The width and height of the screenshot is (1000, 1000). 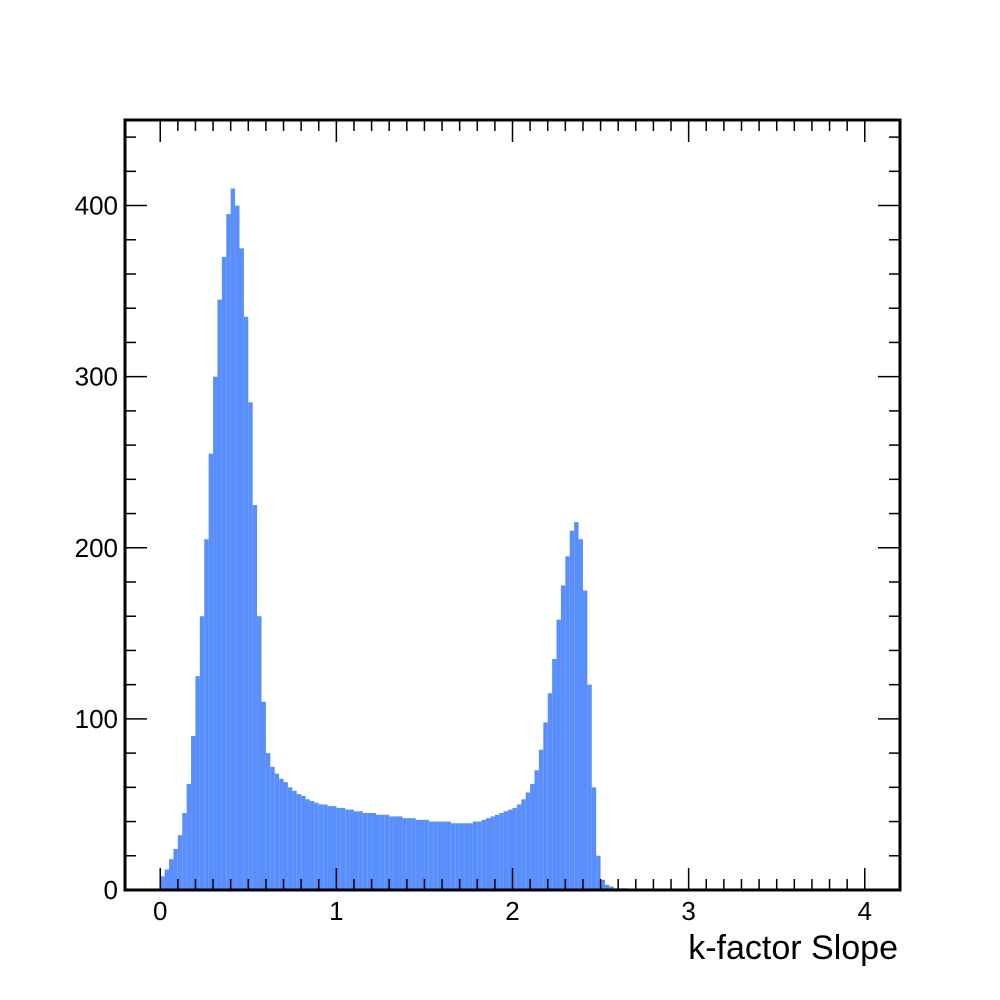 What do you see at coordinates (111, 890) in the screenshot?
I see `y-tick-label: 0` at bounding box center [111, 890].